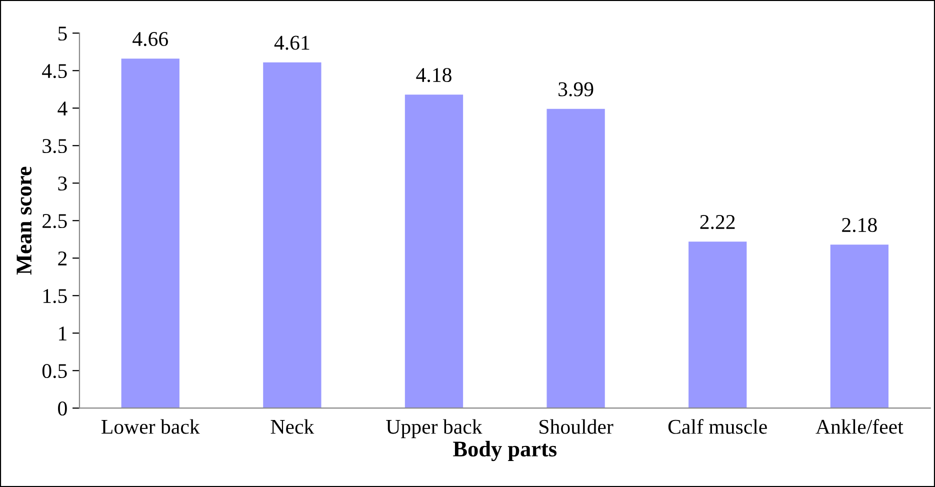  What do you see at coordinates (859, 225) in the screenshot?
I see `data-label: 2.18` at bounding box center [859, 225].